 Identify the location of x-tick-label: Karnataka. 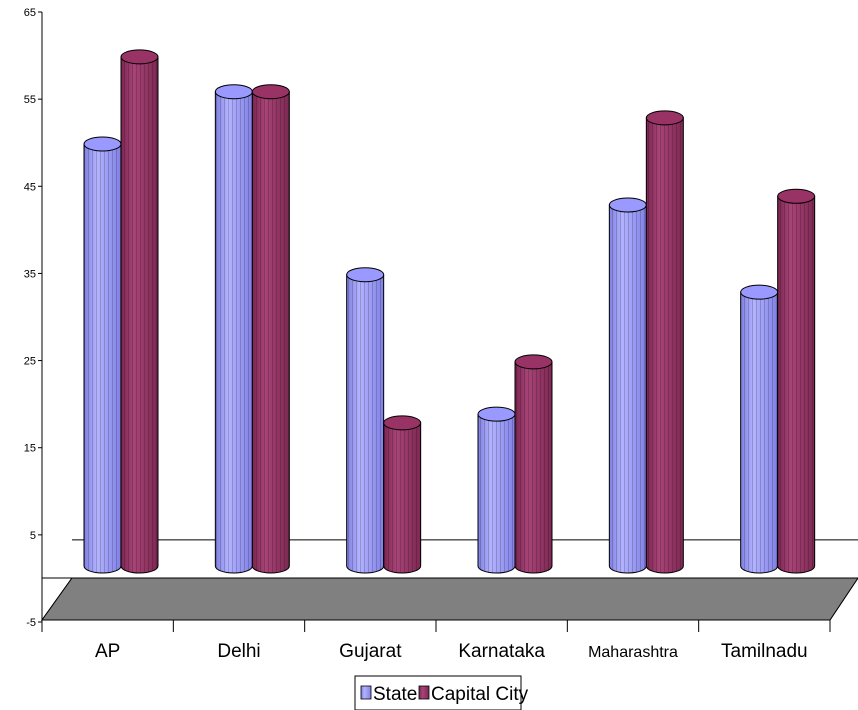
(501, 651).